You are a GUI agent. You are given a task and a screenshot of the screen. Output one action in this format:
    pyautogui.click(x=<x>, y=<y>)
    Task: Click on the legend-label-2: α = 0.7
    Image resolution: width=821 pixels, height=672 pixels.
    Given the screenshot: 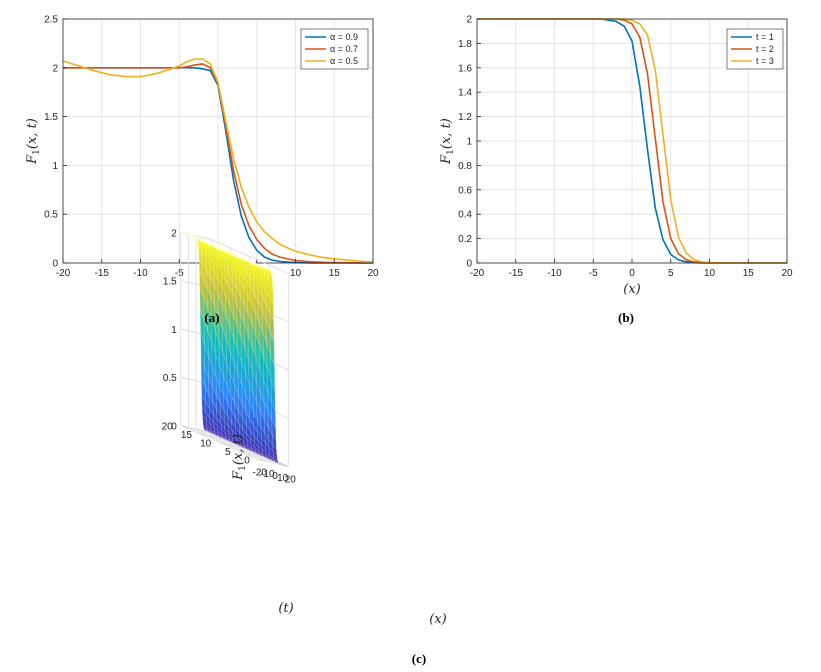 What is the action you would take?
    pyautogui.click(x=344, y=49)
    